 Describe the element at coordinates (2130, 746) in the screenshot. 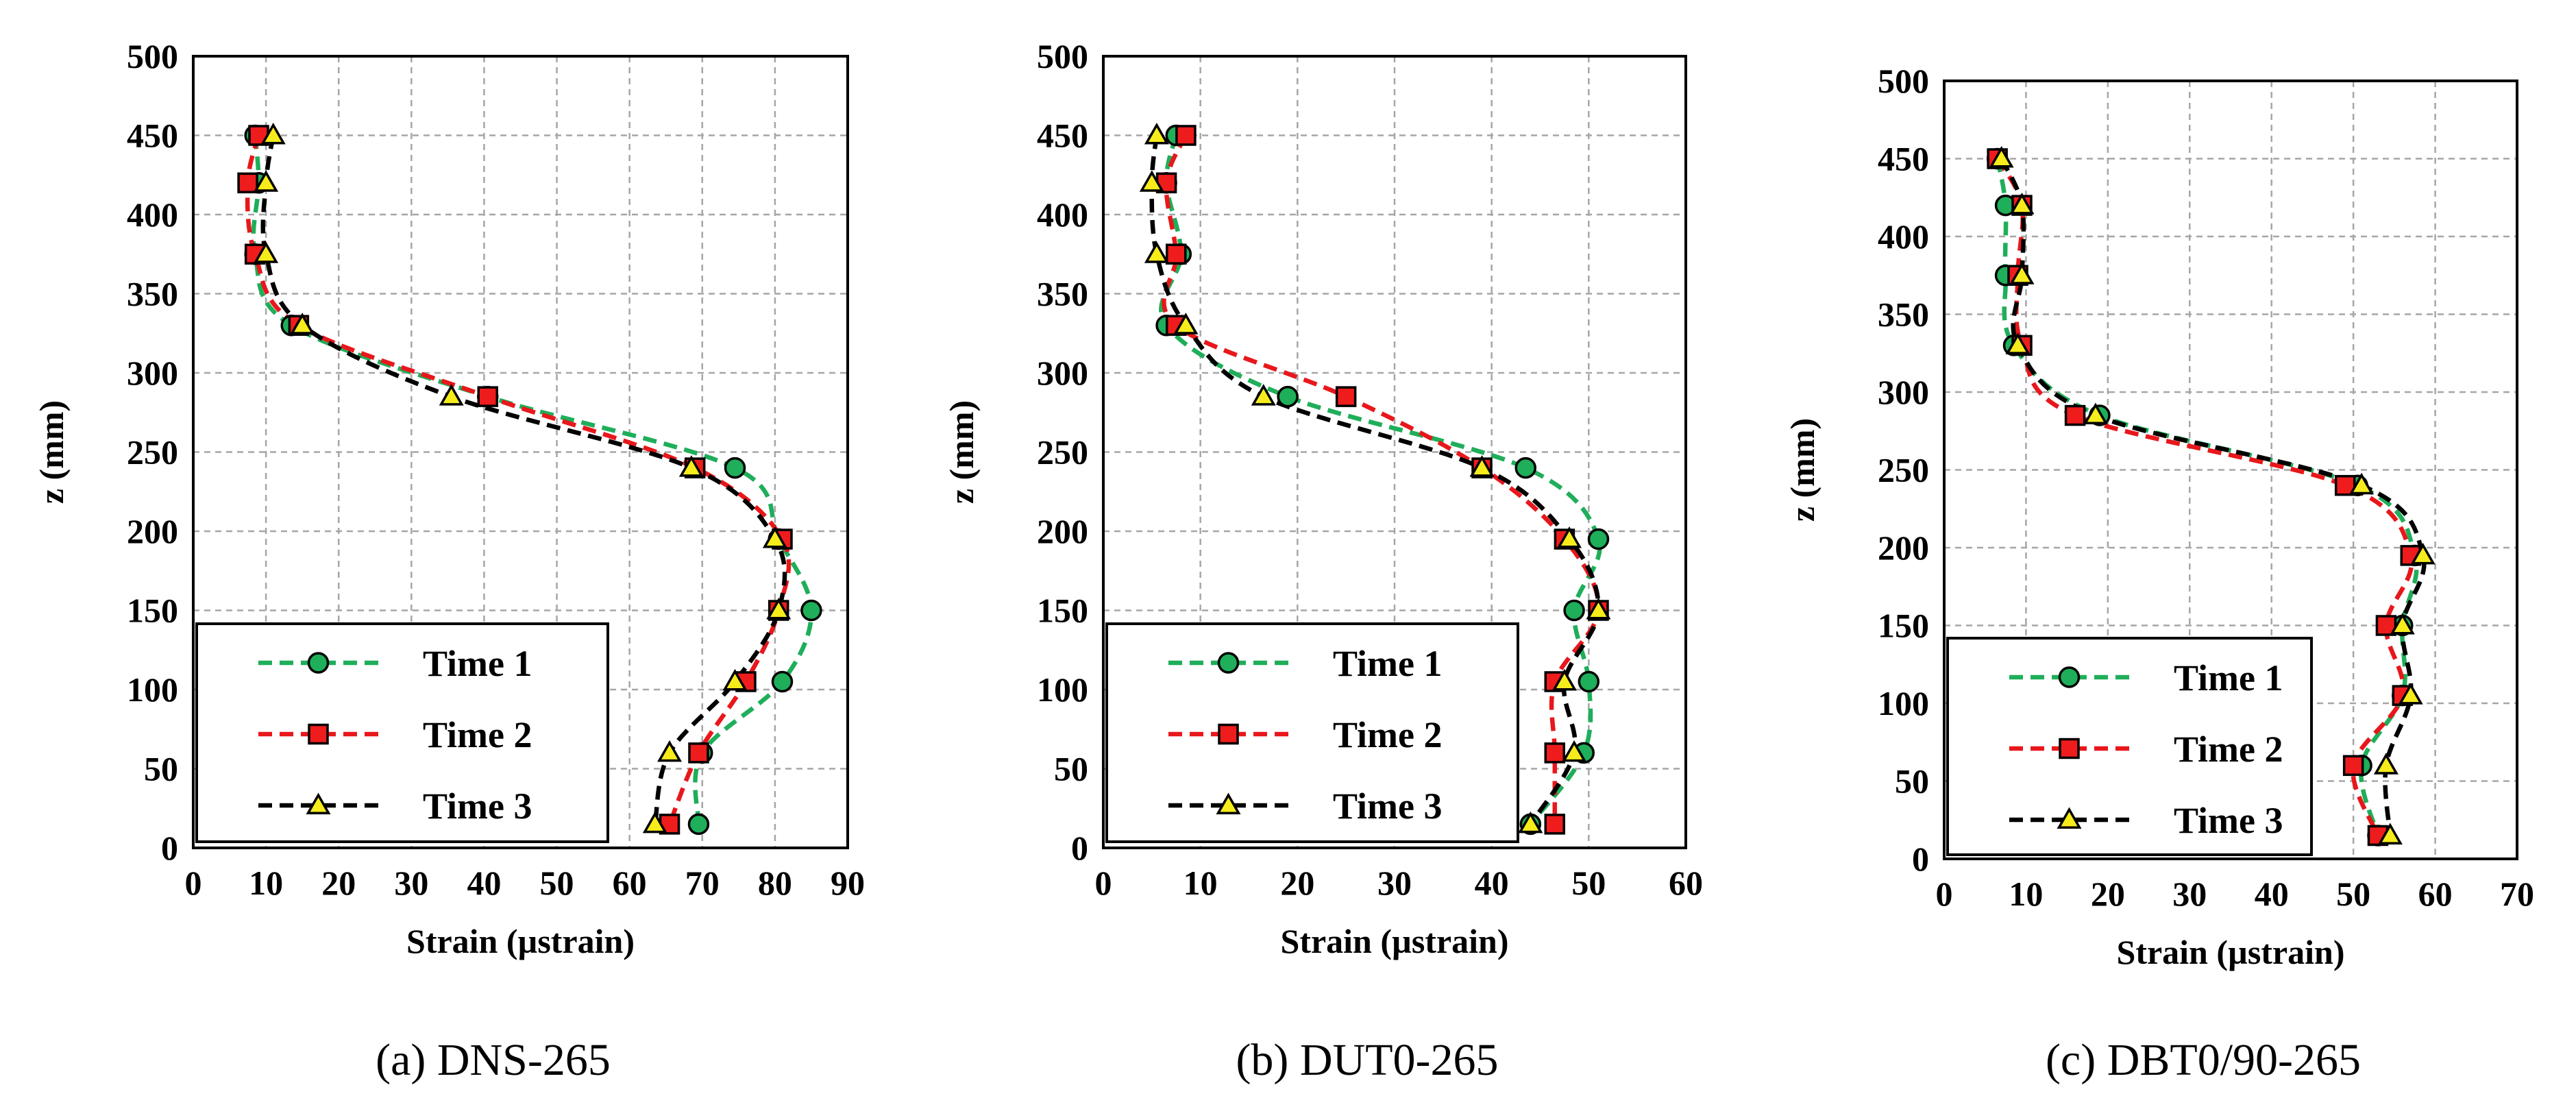

I see `legend-box` at that location.